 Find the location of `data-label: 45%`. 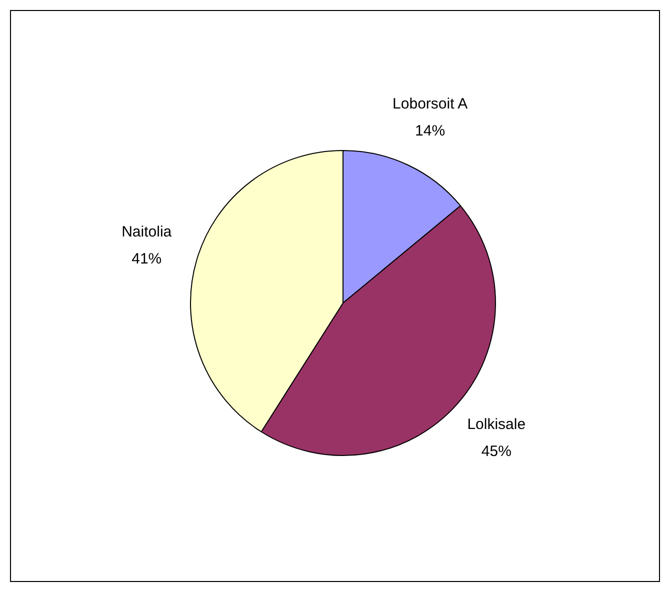

data-label: 45% is located at coordinates (496, 451).